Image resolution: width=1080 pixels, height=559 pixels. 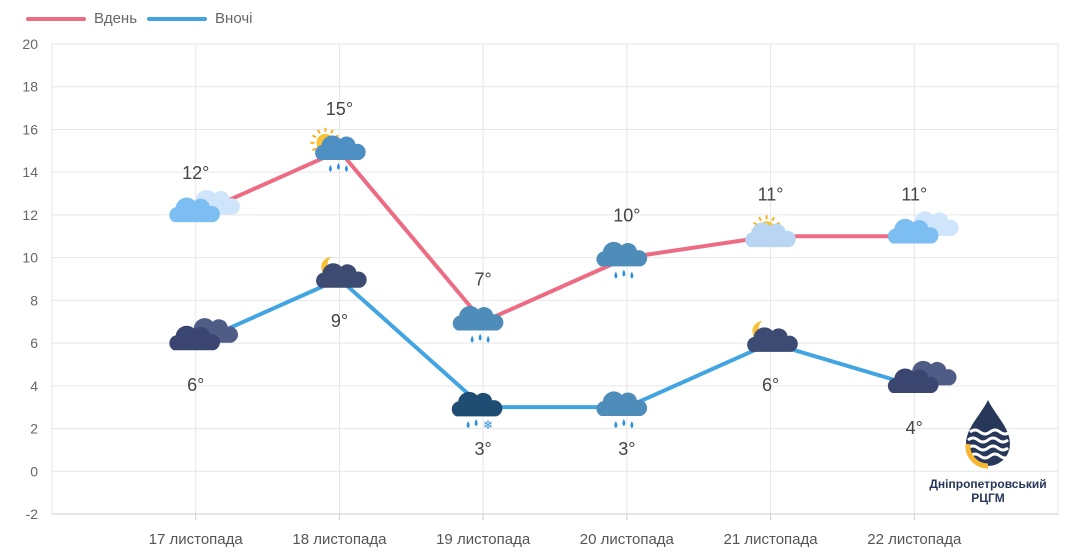 What do you see at coordinates (34, 343) in the screenshot?
I see `y-tick-label: 6` at bounding box center [34, 343].